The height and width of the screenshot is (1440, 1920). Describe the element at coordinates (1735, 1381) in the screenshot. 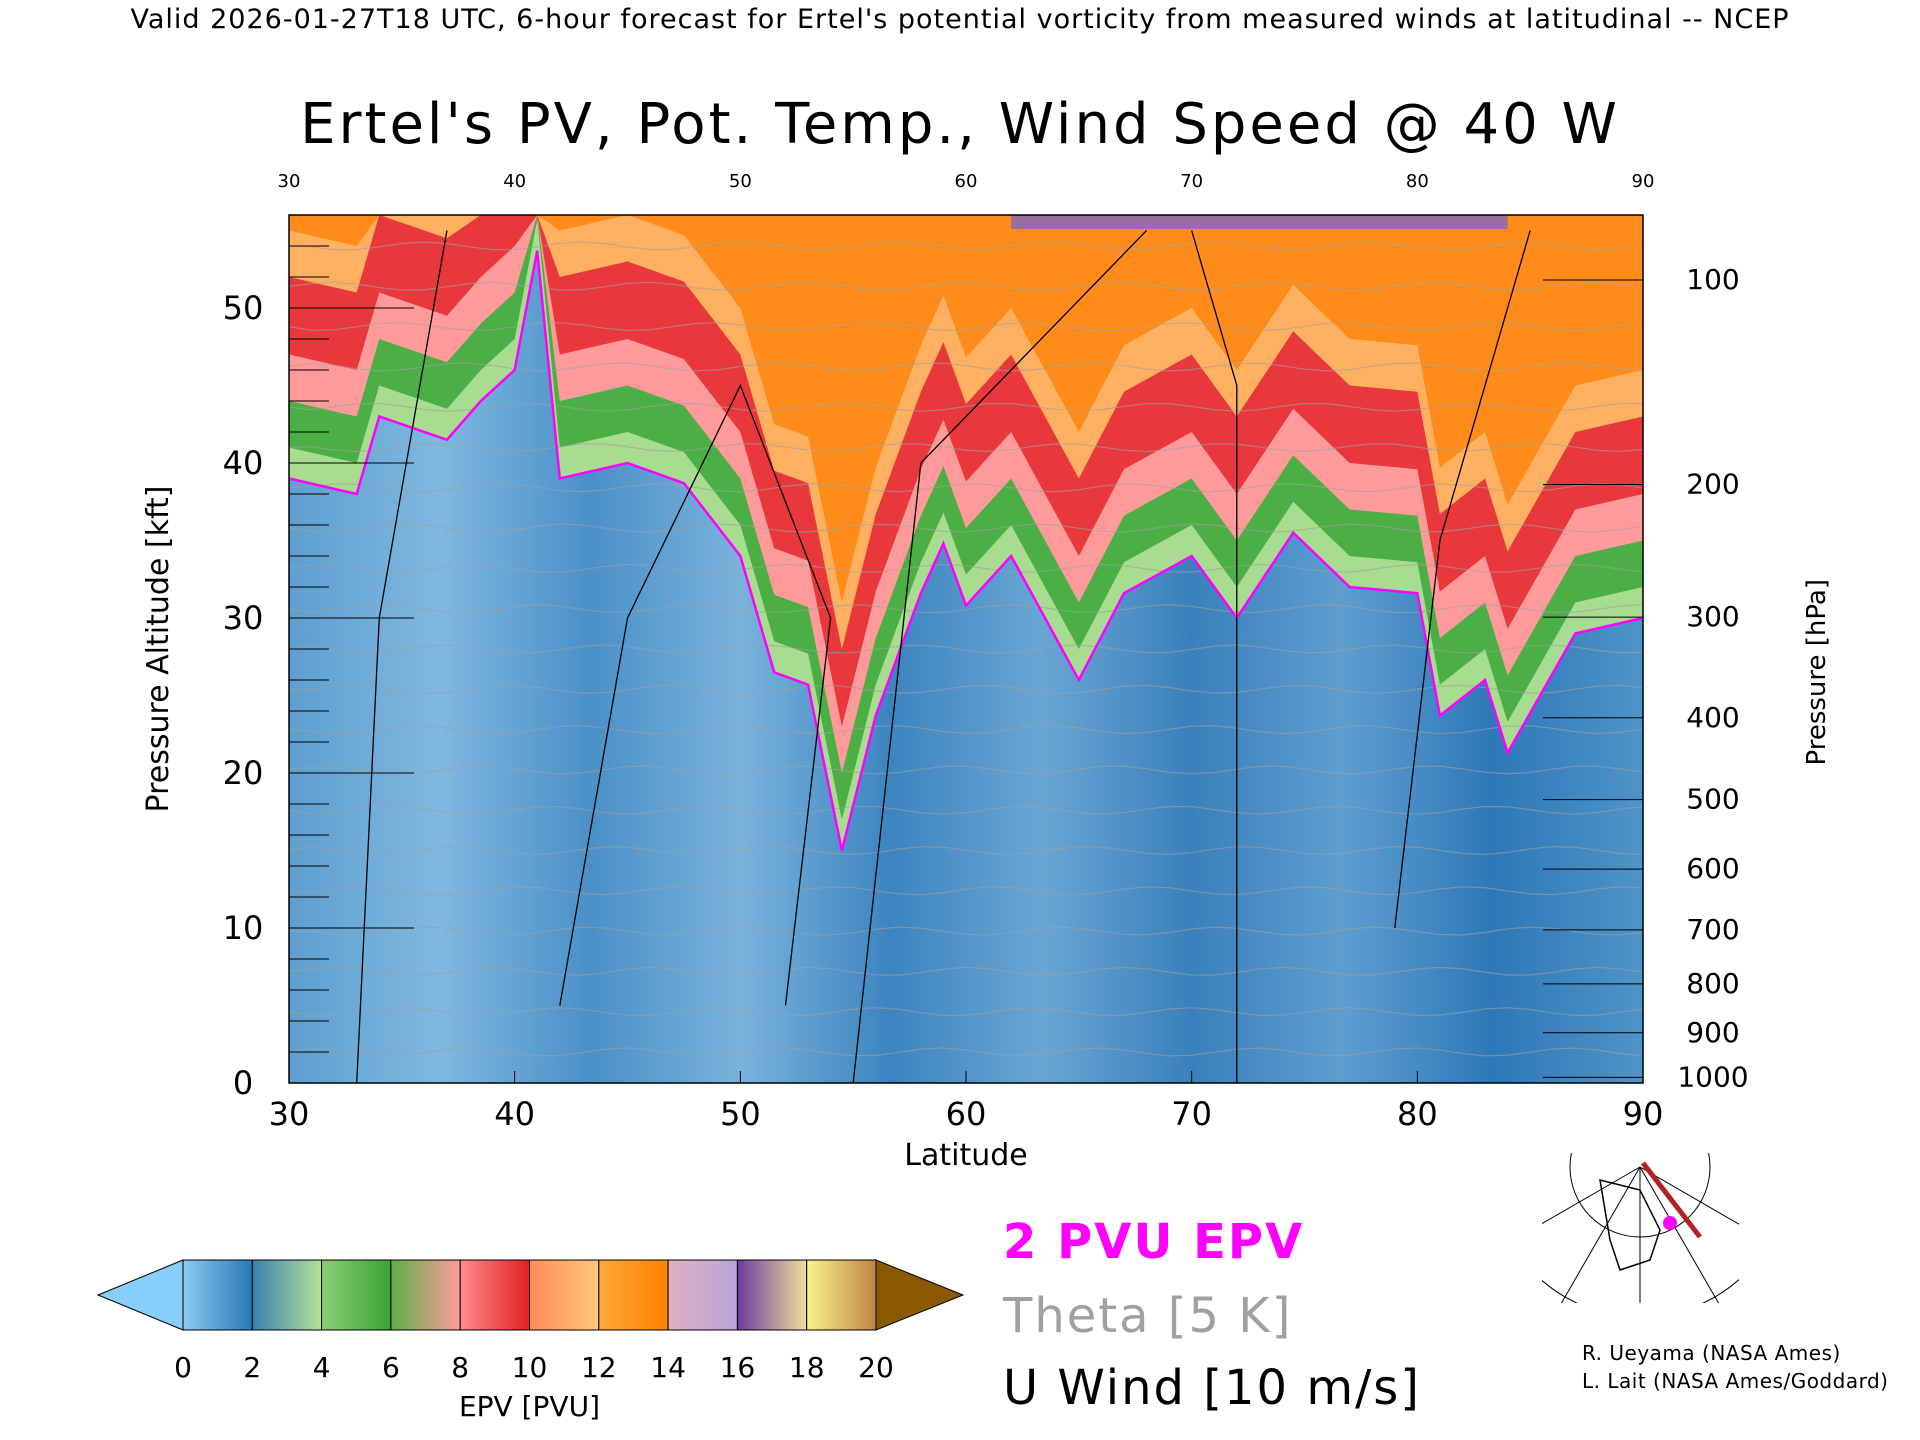

I see `credit-2: L. Lait (NASA Ames/Goddard)` at that location.